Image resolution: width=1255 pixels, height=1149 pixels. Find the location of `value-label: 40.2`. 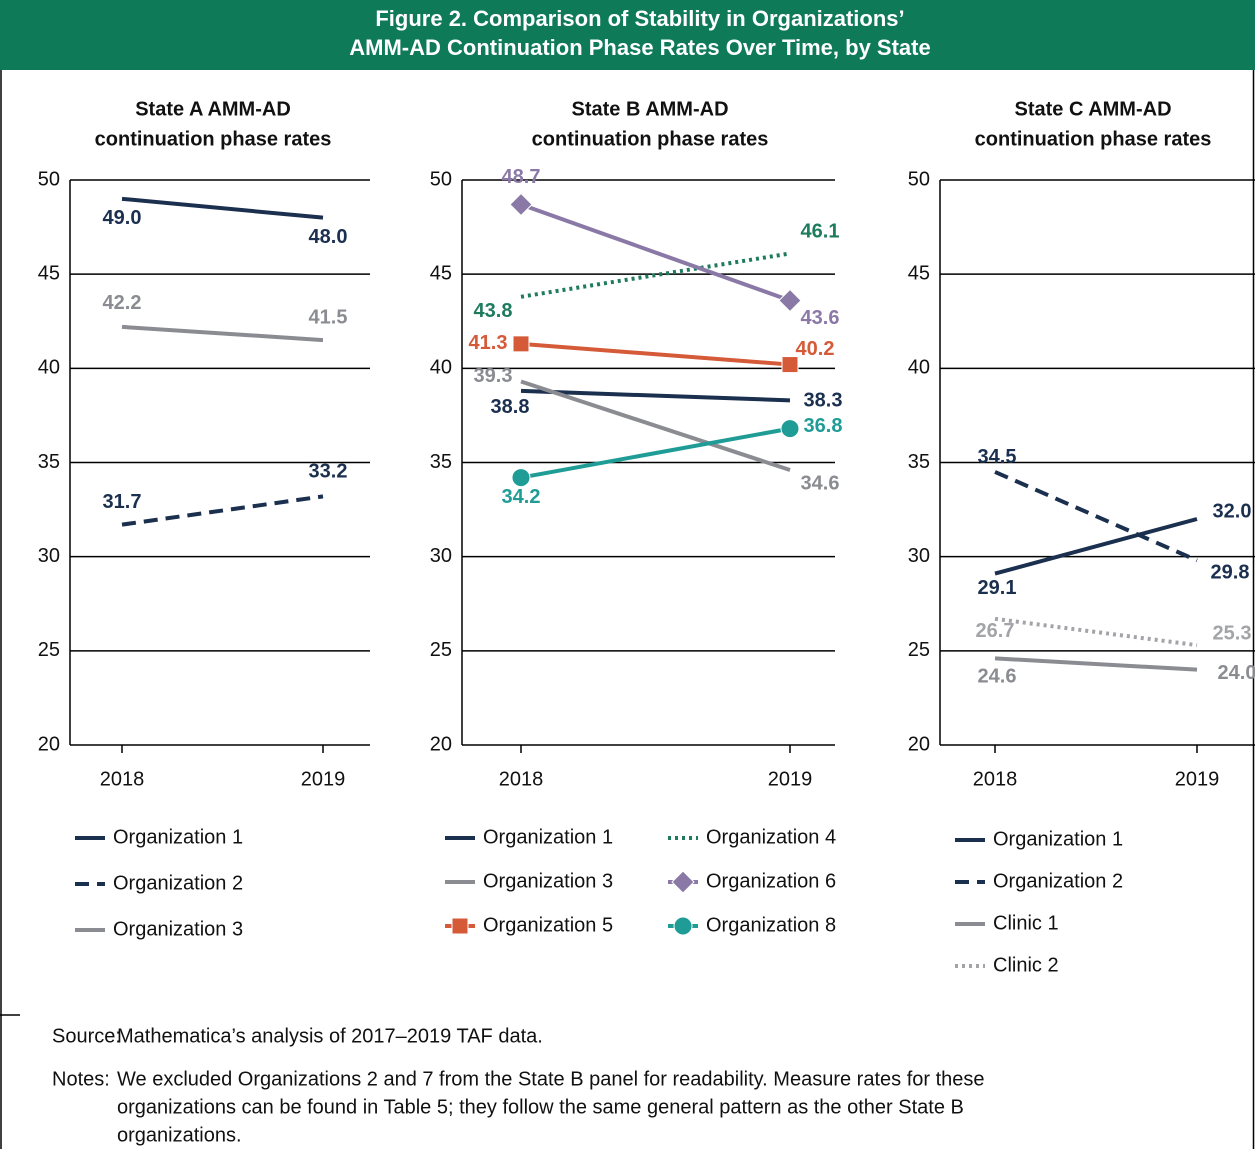

value-label: 40.2 is located at coordinates (815, 349).